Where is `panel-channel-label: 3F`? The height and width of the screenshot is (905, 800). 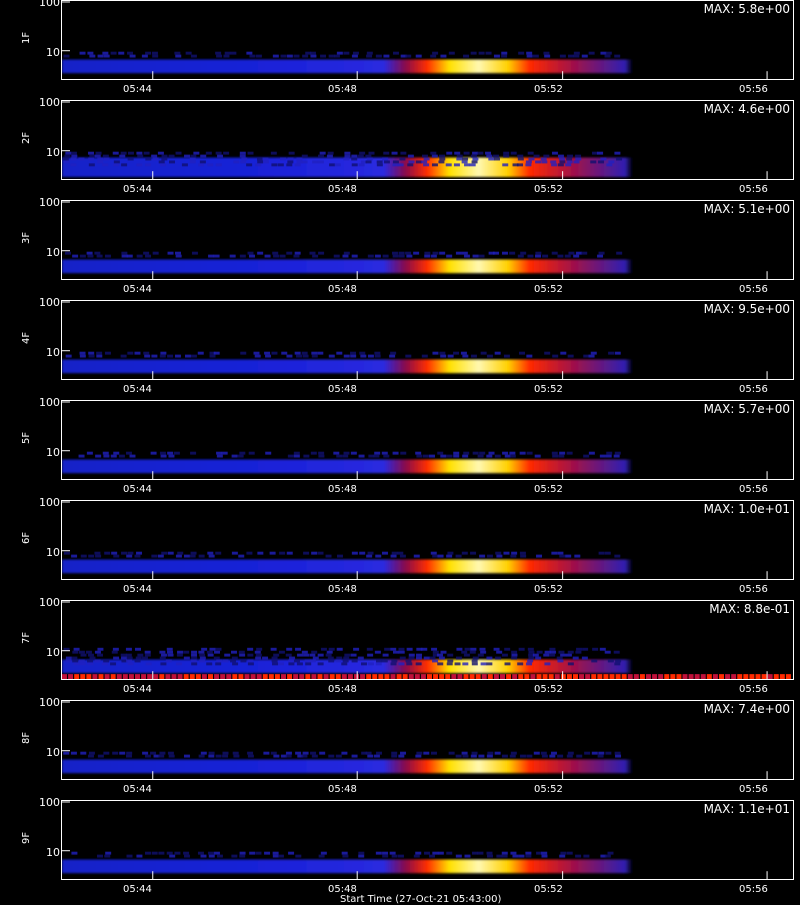 panel-channel-label: 3F is located at coordinates (26, 237).